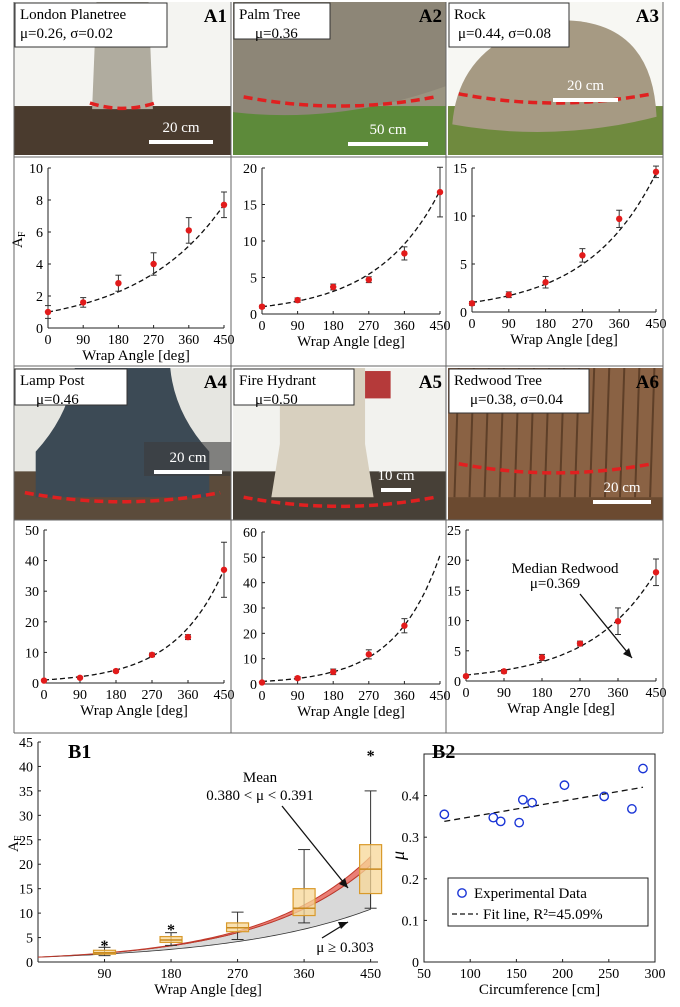  I want to click on axes-box, so click(539, 858).